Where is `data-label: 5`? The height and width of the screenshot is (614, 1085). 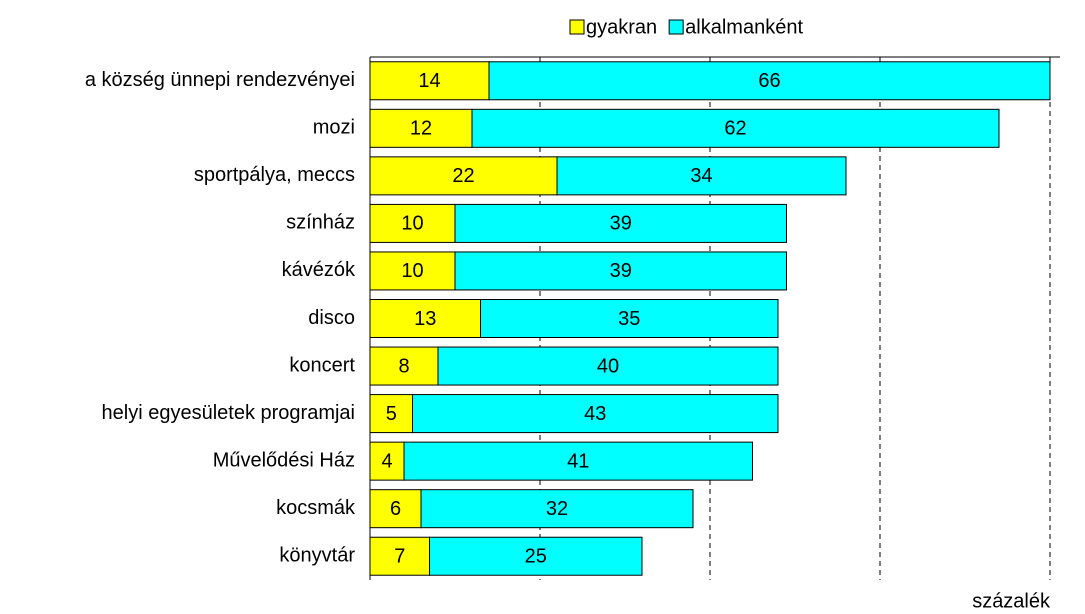 data-label: 5 is located at coordinates (391, 414).